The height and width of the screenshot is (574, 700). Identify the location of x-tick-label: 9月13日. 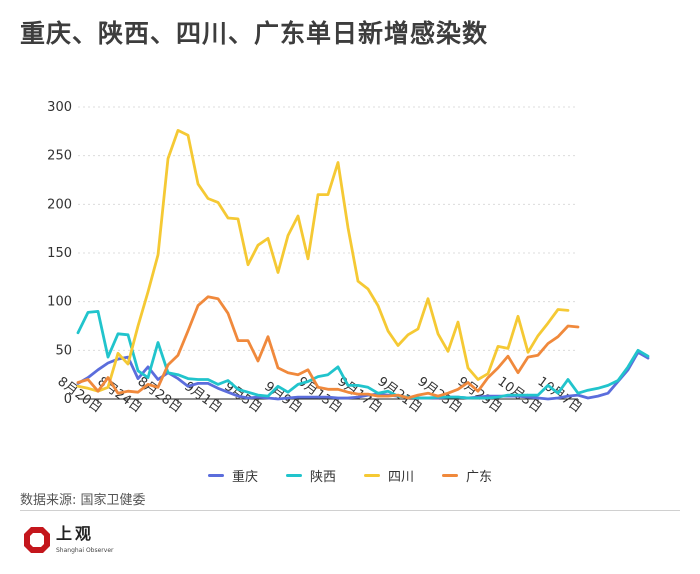
(320, 395).